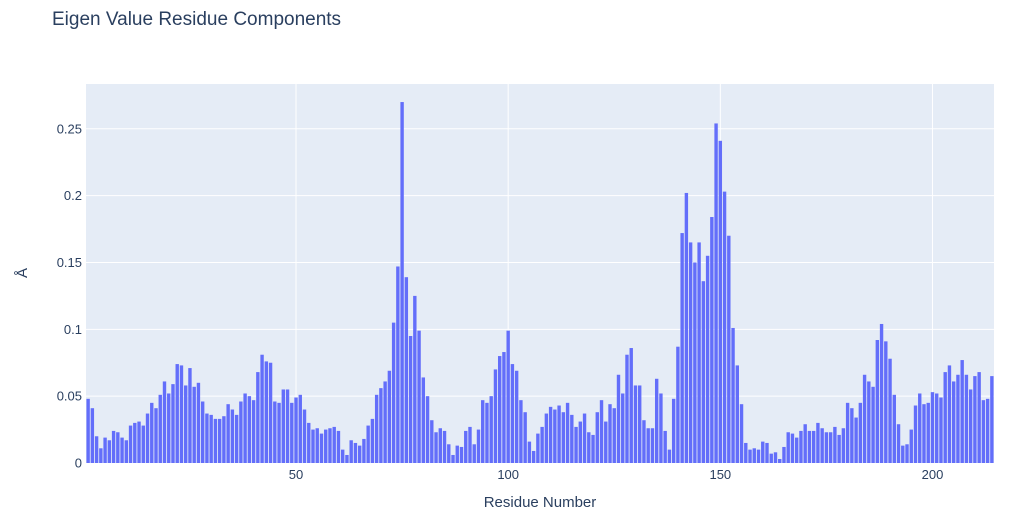 The height and width of the screenshot is (522, 1014). What do you see at coordinates (69, 128) in the screenshot?
I see `y-tick-label: 0.25` at bounding box center [69, 128].